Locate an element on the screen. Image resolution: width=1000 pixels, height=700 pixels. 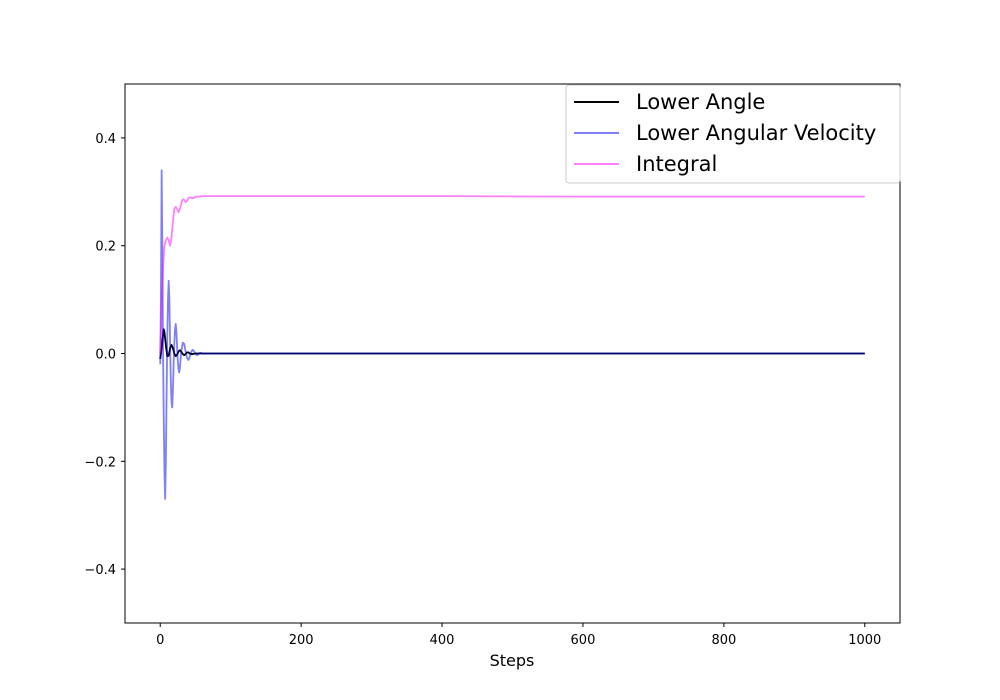
x-tick-label: 0 is located at coordinates (160, 640).